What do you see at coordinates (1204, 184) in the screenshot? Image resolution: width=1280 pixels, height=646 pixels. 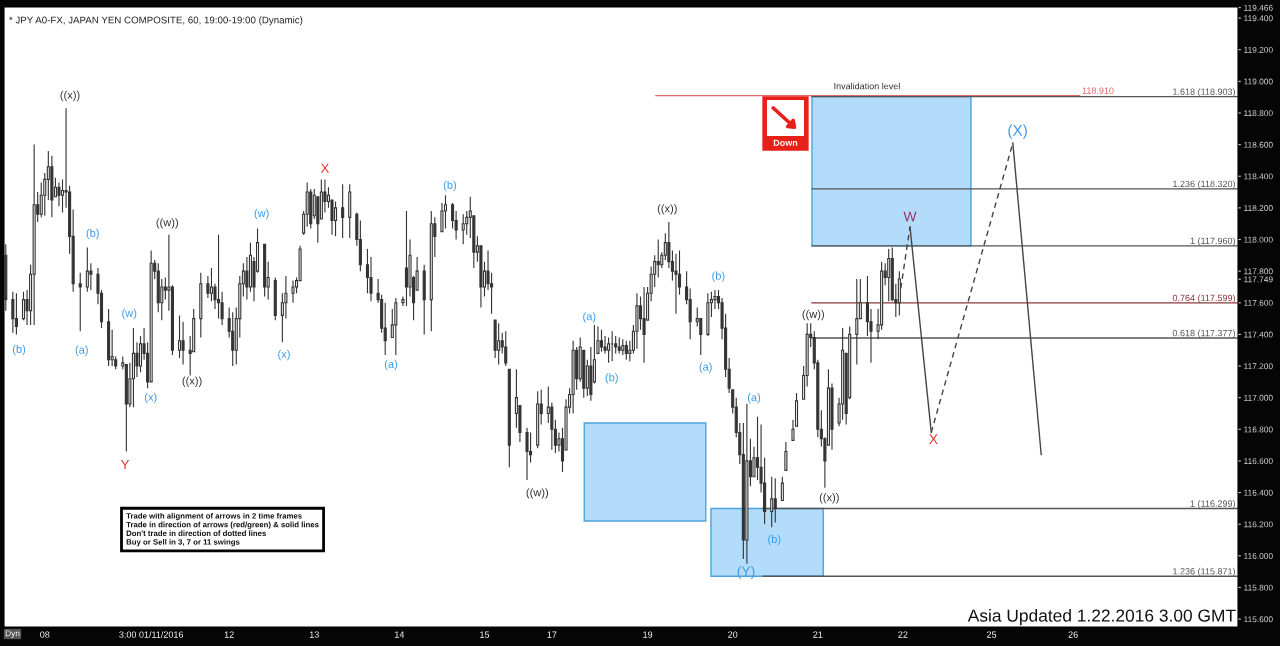 I see `ref-line-label: 1.236 (118.320)` at bounding box center [1204, 184].